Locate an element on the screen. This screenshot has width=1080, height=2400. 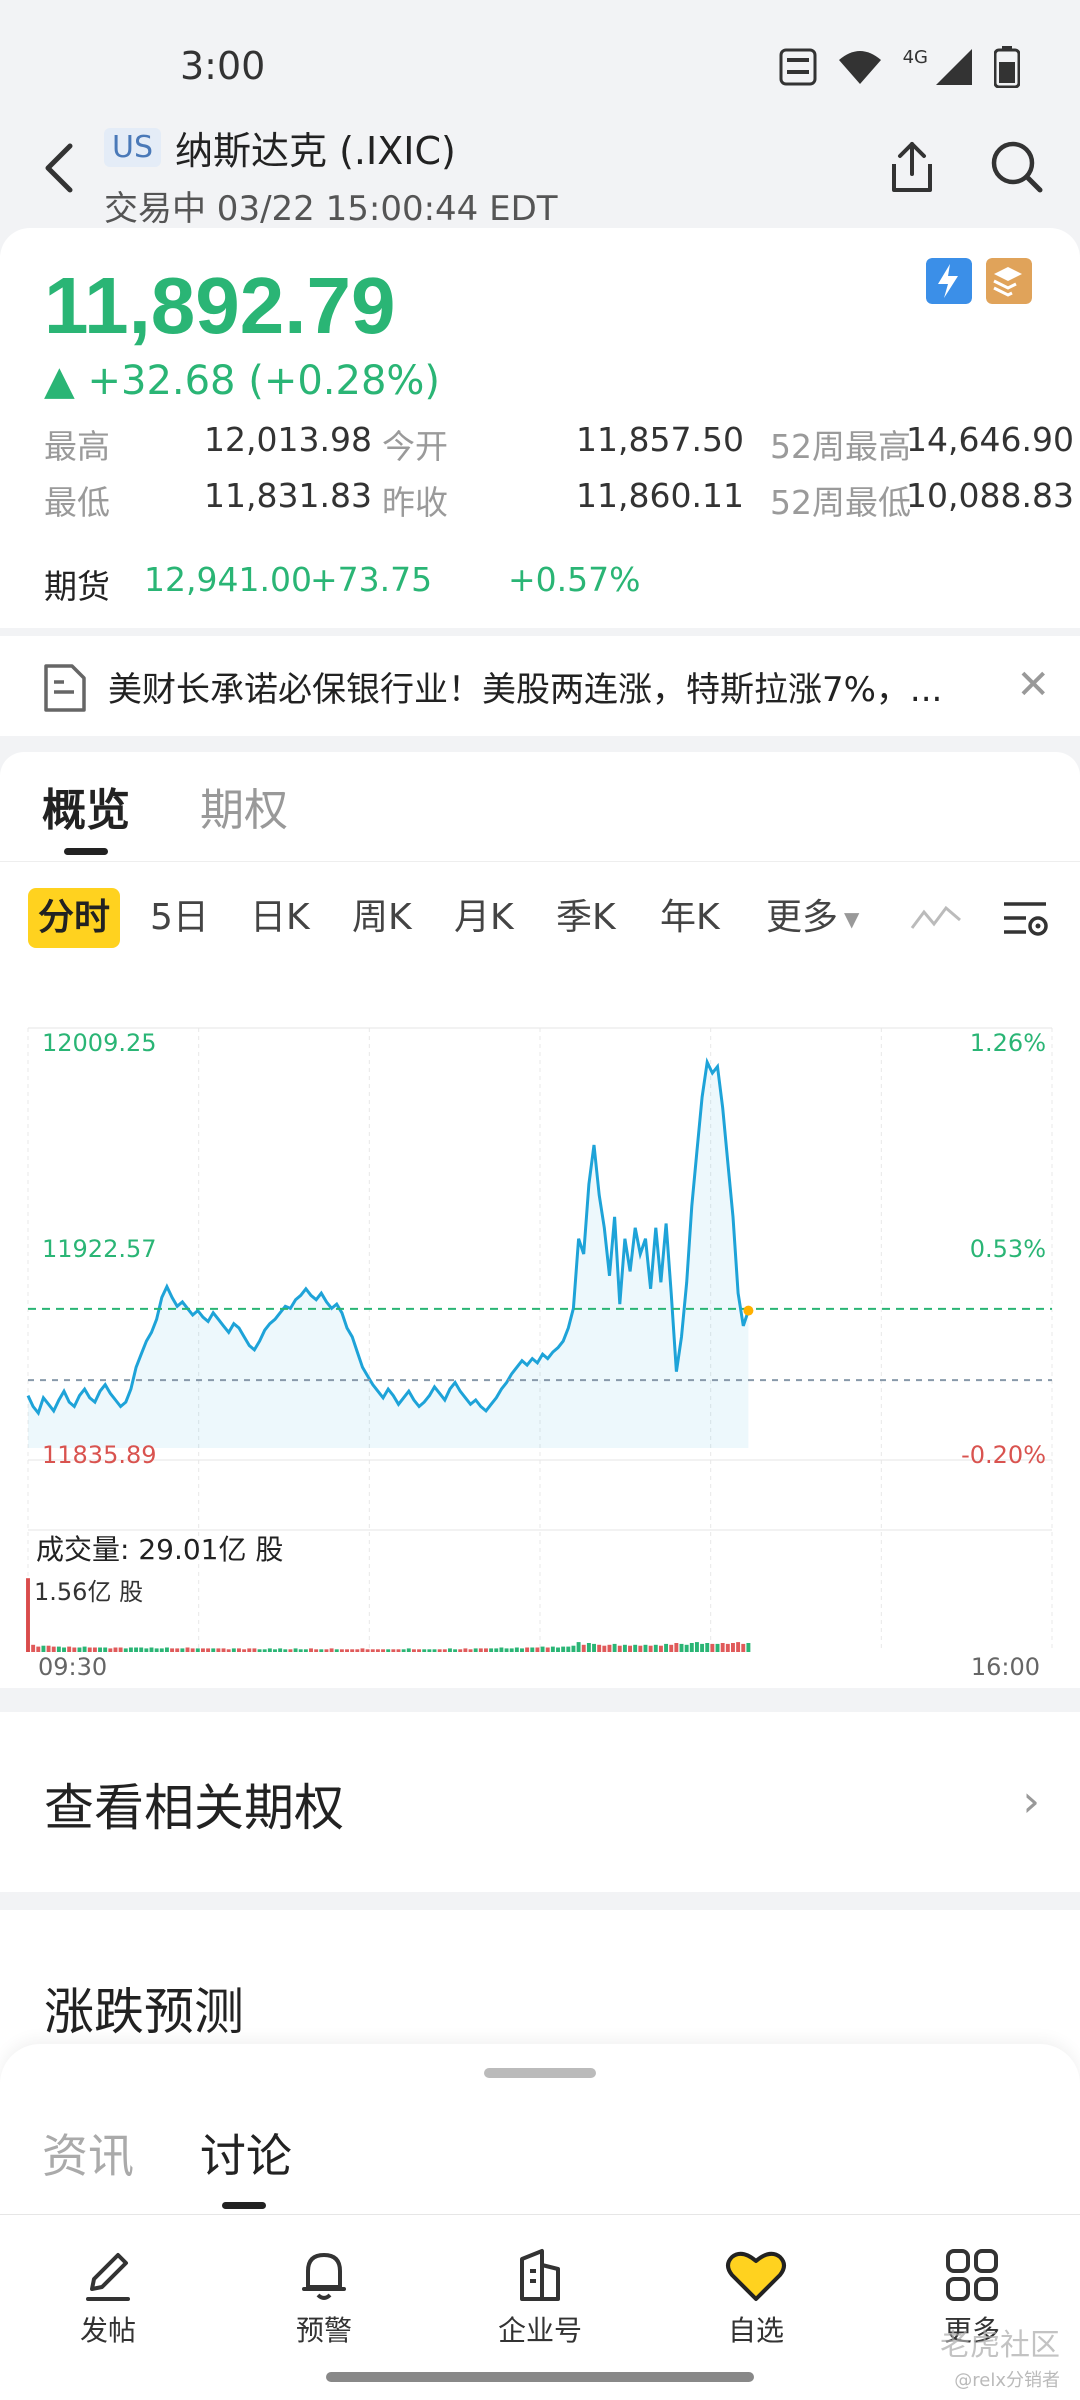
nav-post: 发帖 is located at coordinates (108, 2297).